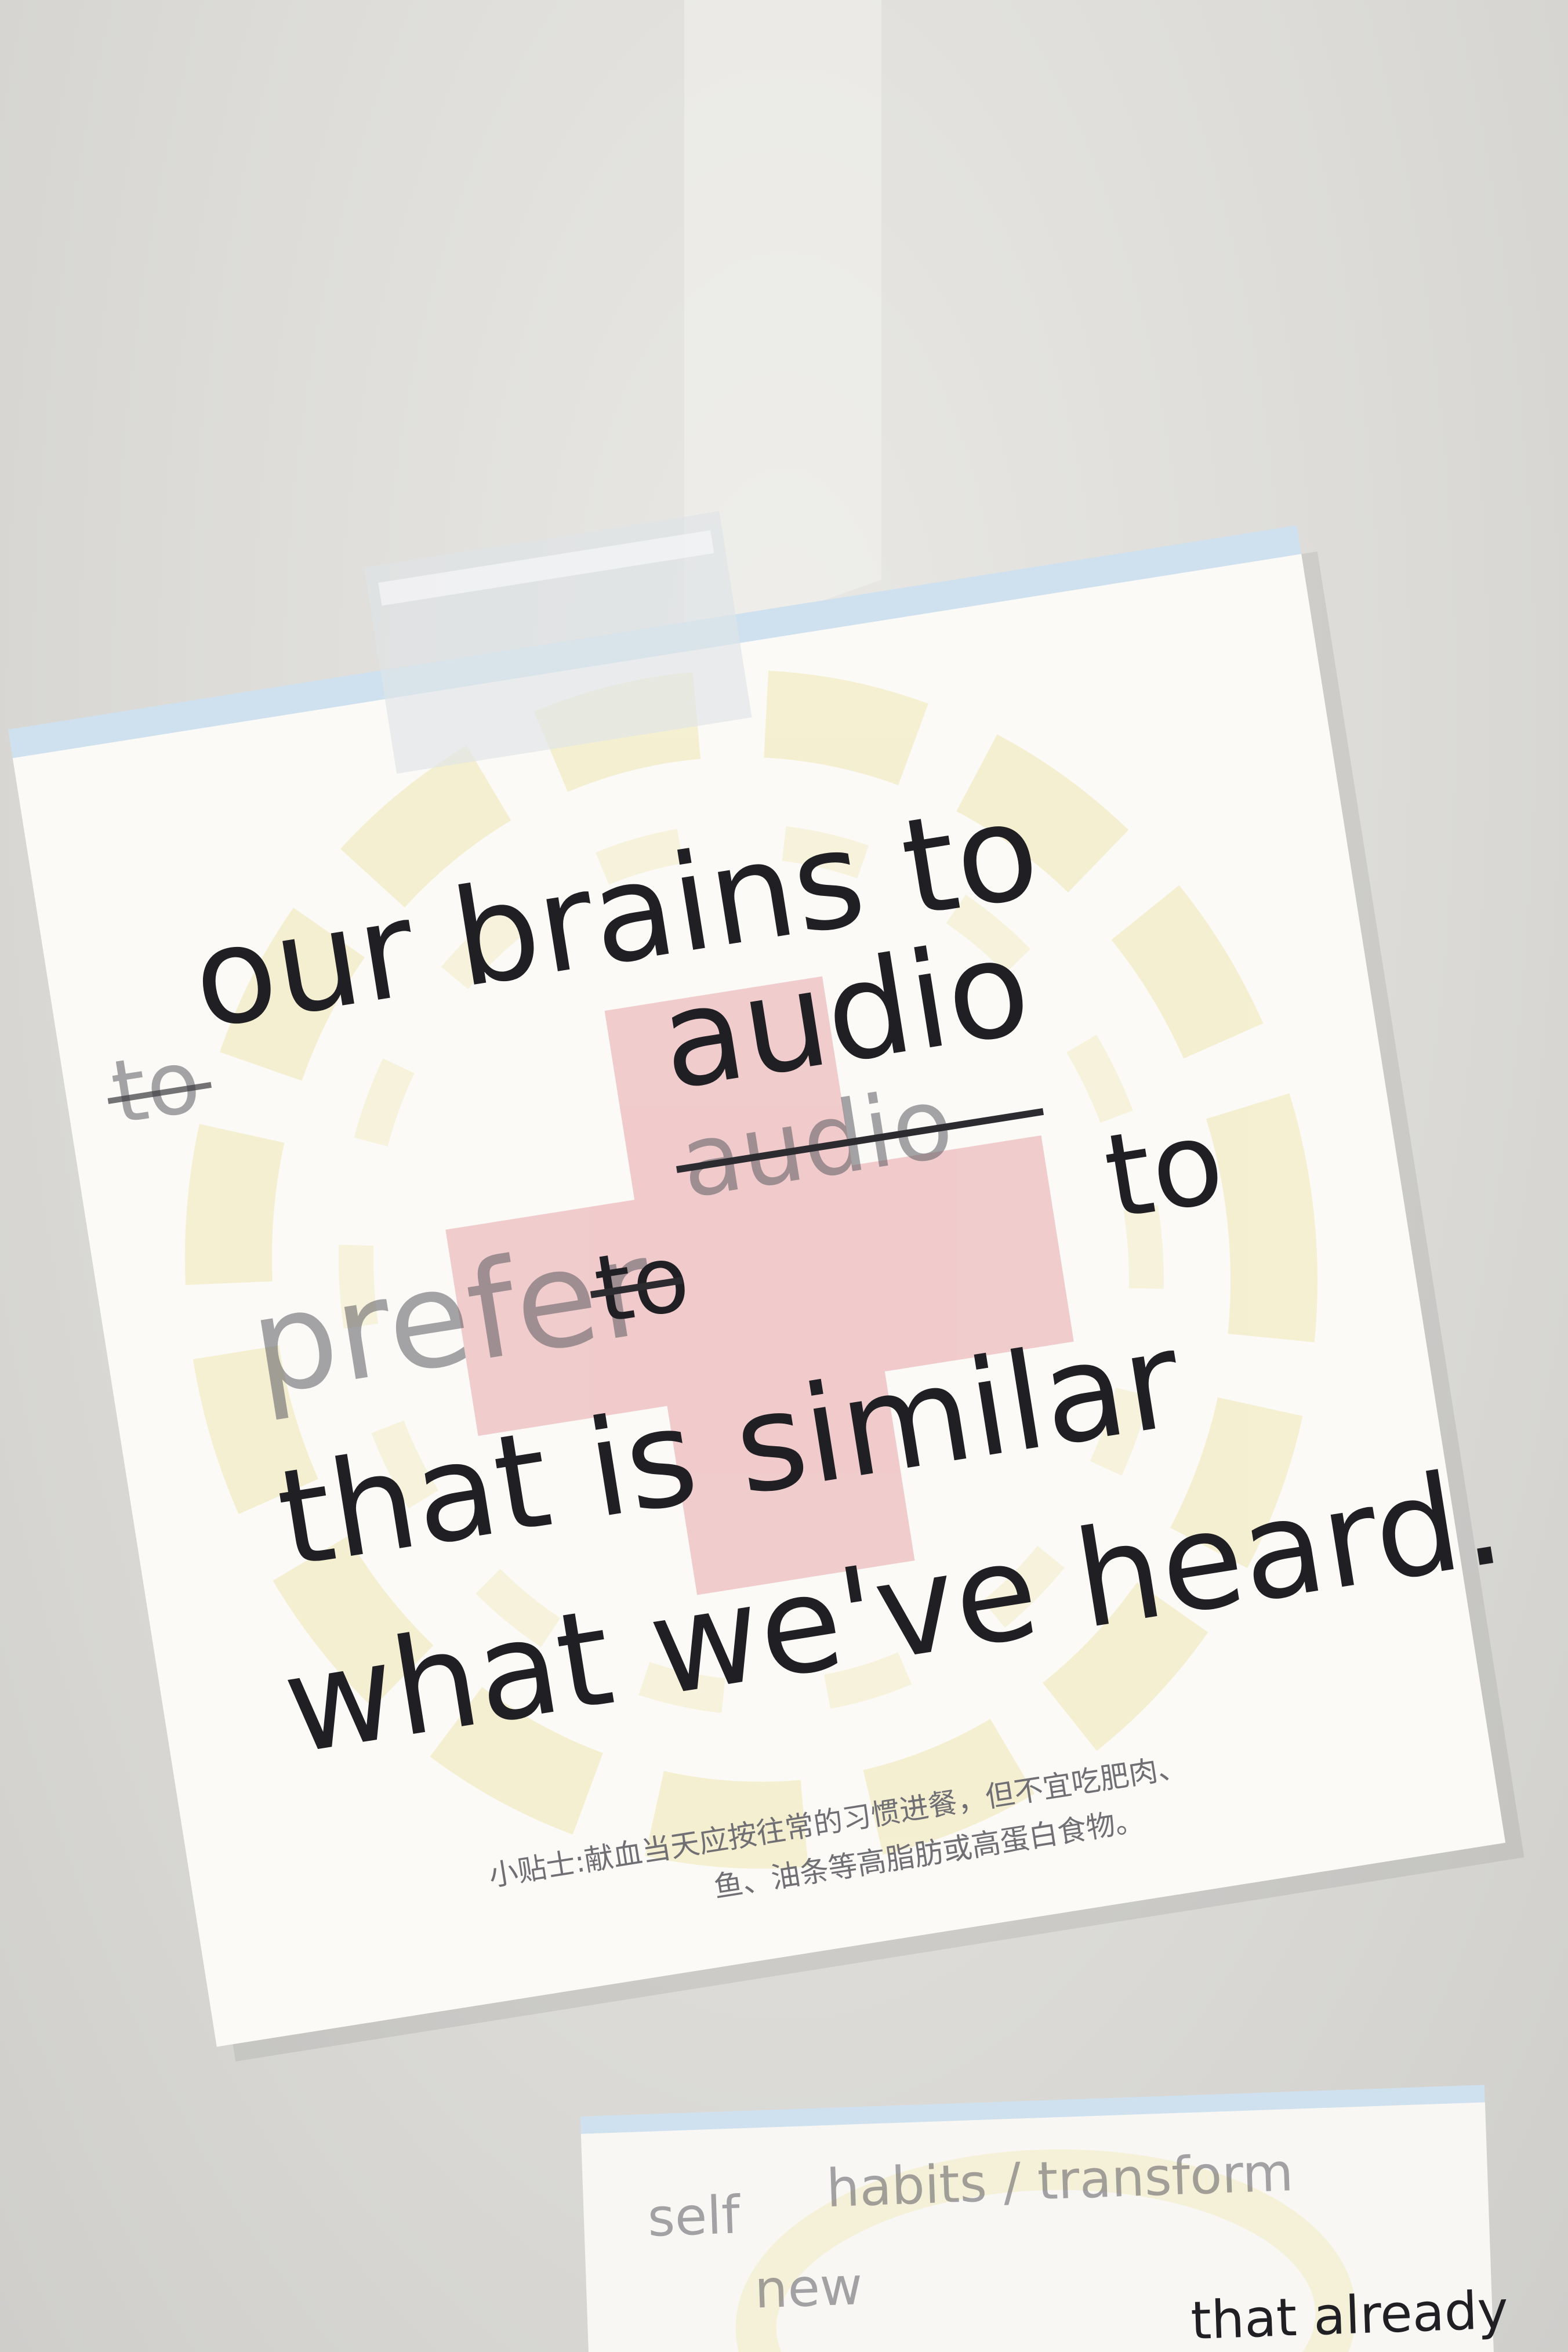 This screenshot has width=1568, height=2352. I want to click on second-sticky-note: self habits / transform new that already, so click(1044, 2218).